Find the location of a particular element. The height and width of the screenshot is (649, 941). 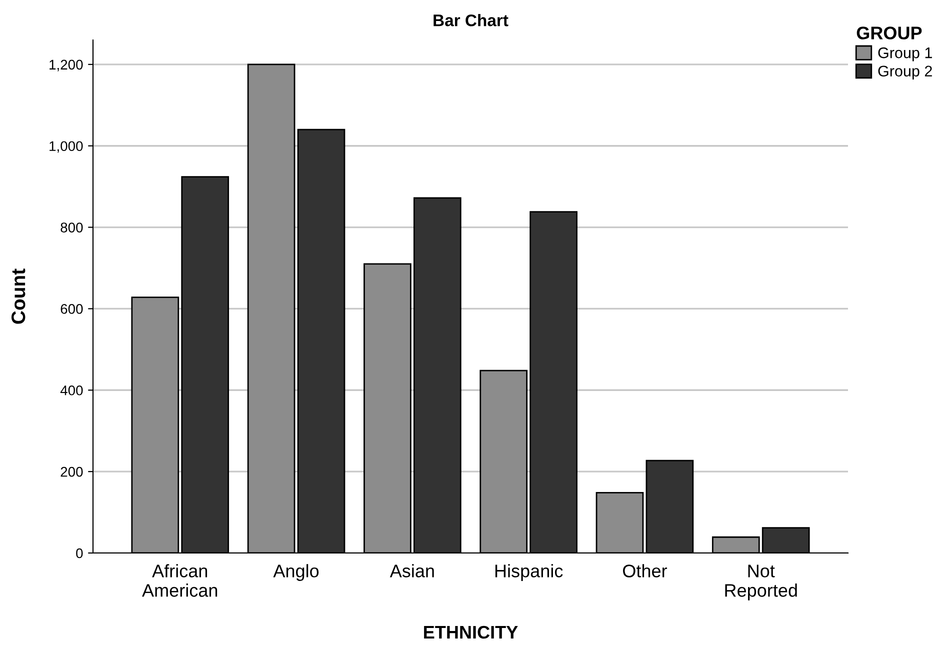

legend-title: GROUP is located at coordinates (889, 33).